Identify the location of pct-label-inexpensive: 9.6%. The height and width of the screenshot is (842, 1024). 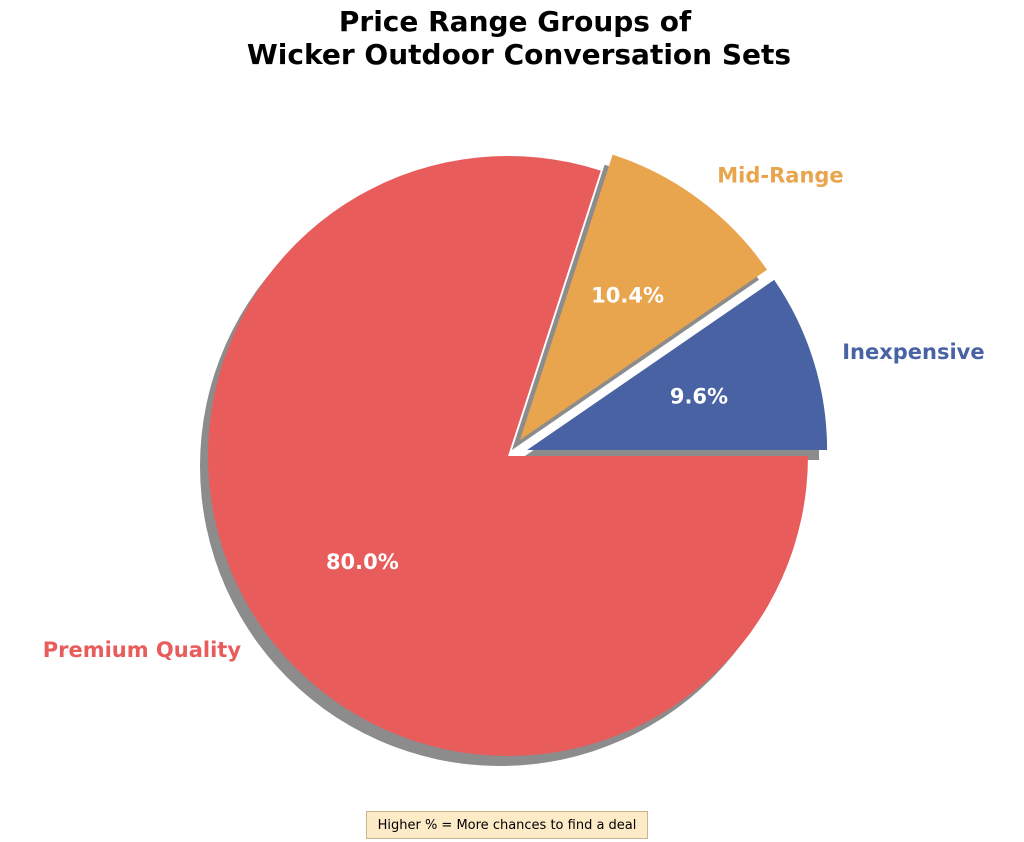
(699, 397).